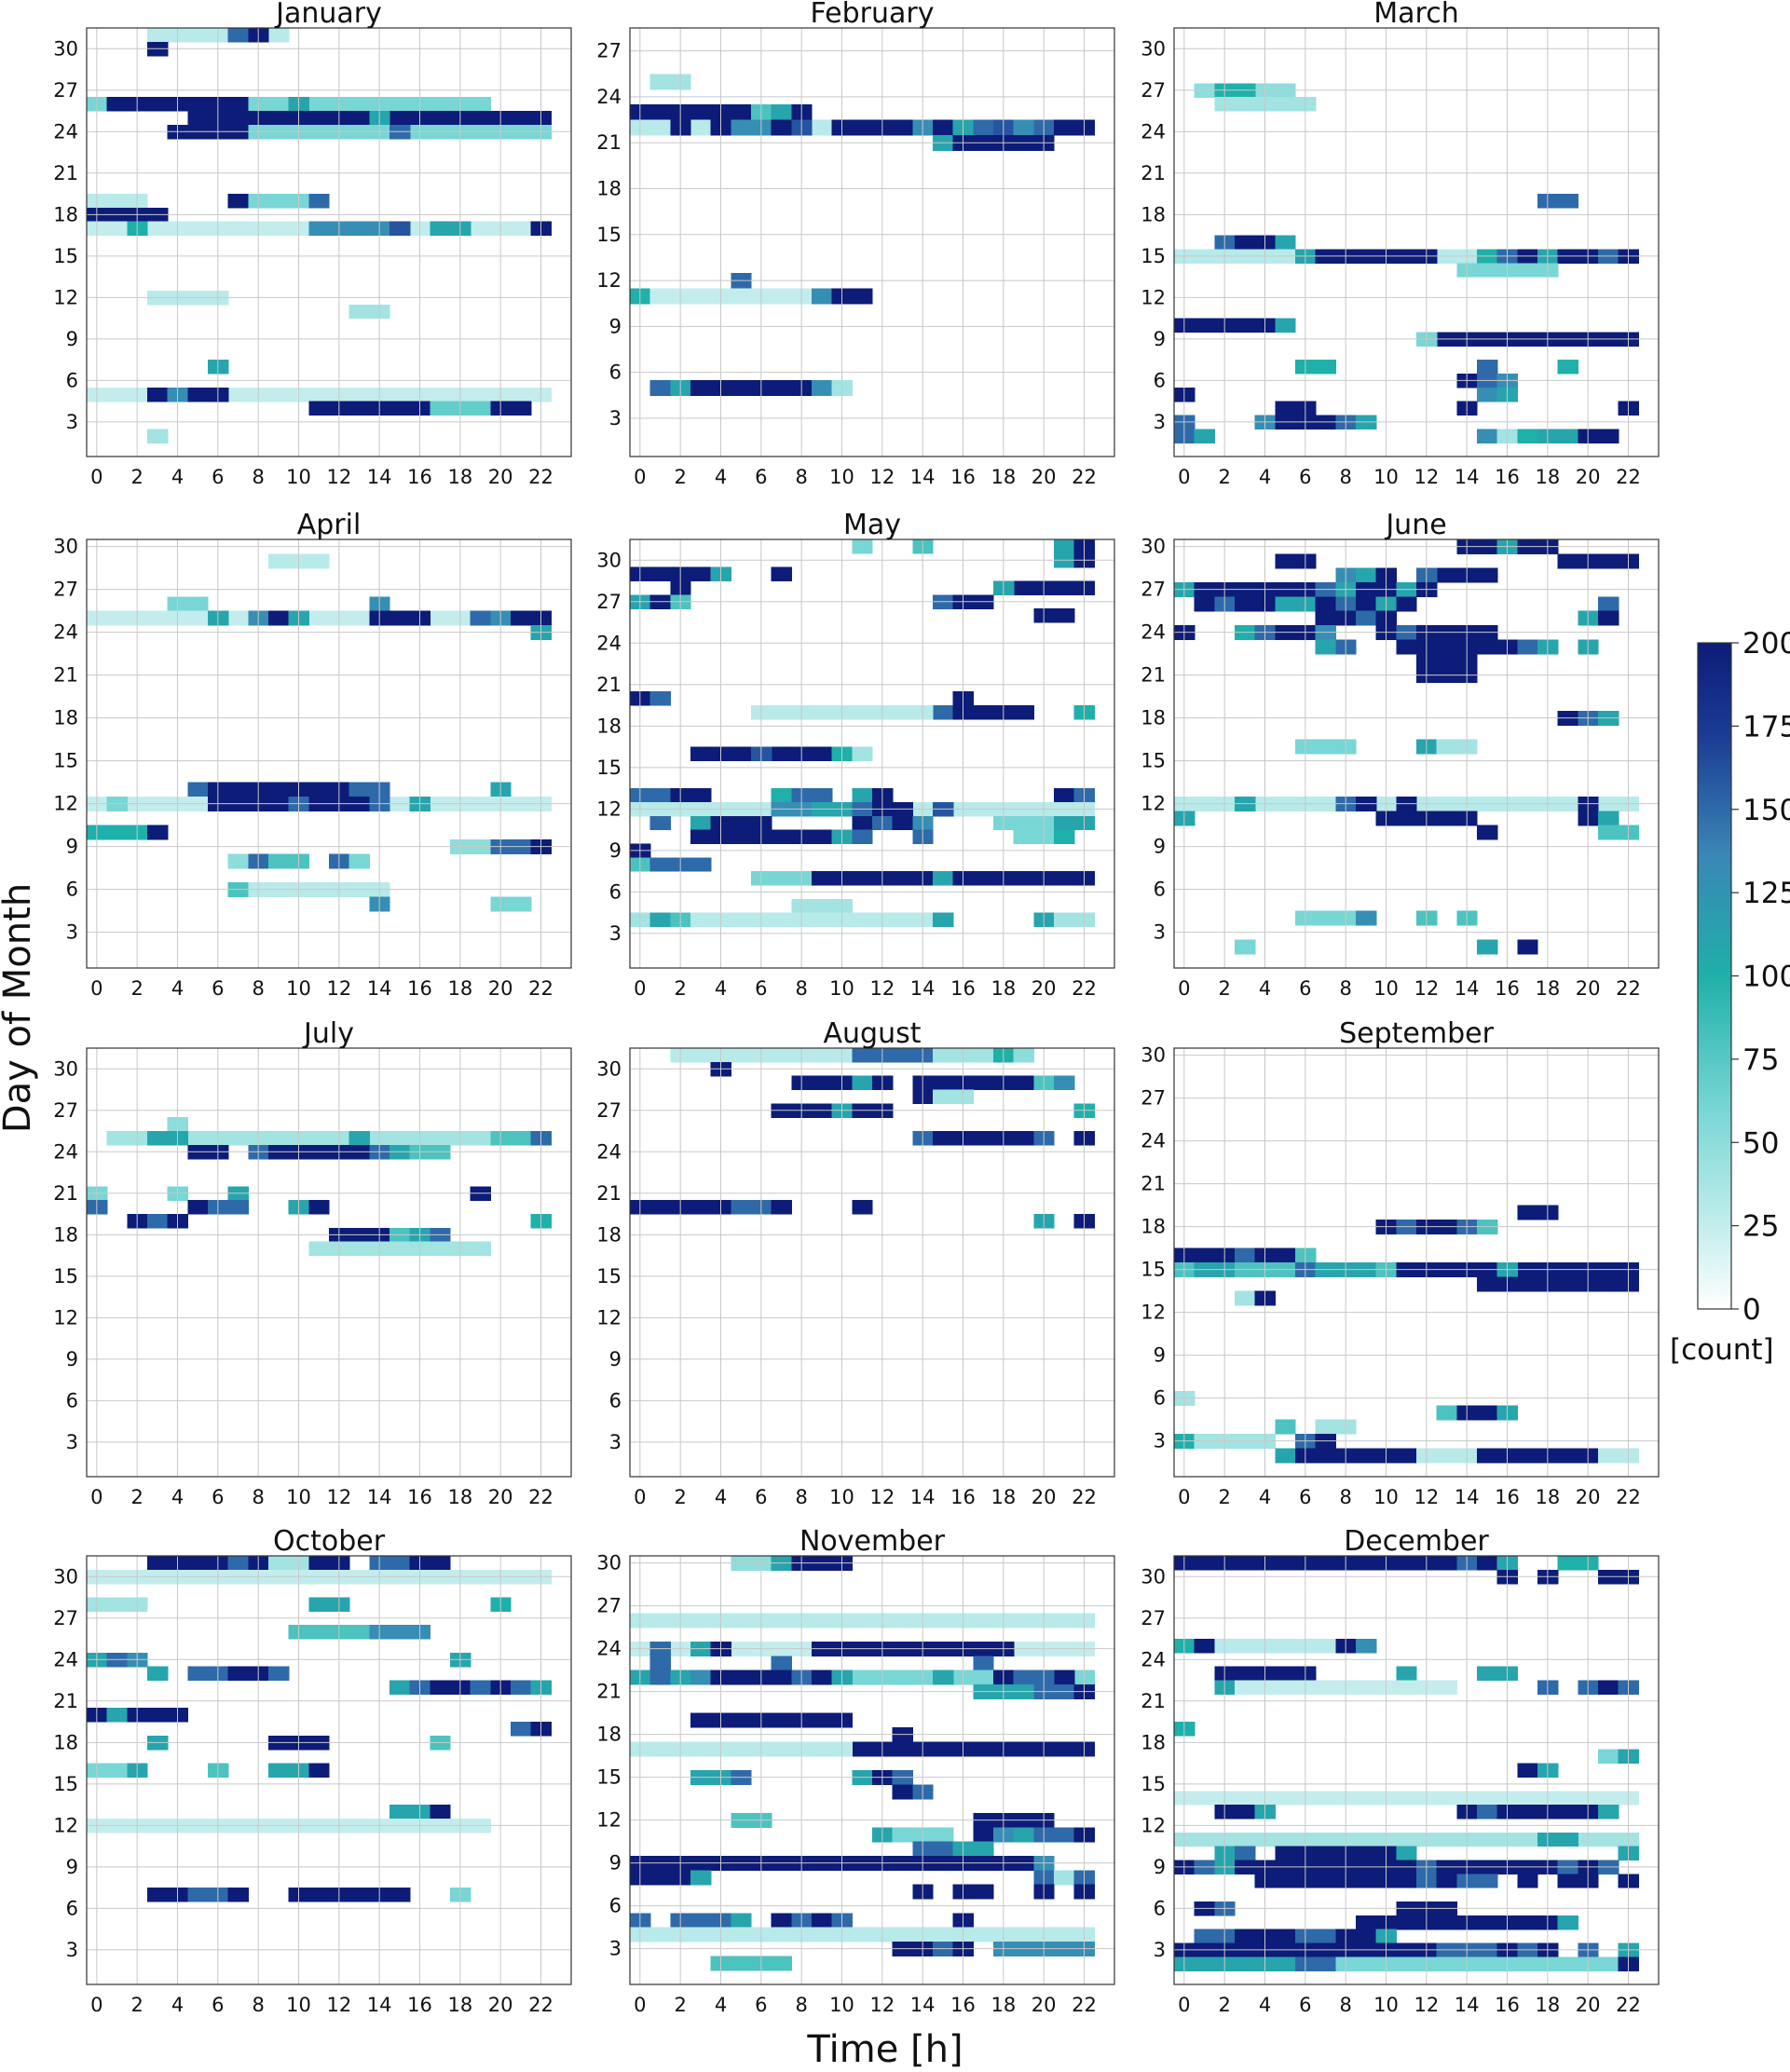 Image resolution: width=1790 pixels, height=2072 pixels. What do you see at coordinates (1766, 644) in the screenshot?
I see `colorbar-tick-label: 200` at bounding box center [1766, 644].